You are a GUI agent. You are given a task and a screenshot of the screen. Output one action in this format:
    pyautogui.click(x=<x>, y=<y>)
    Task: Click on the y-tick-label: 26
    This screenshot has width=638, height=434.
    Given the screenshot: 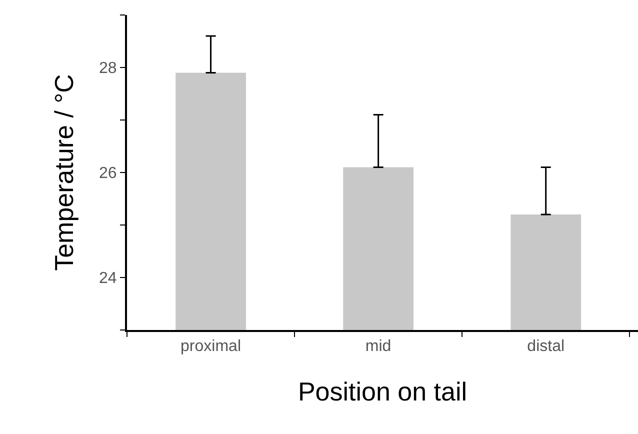 What is the action you would take?
    pyautogui.click(x=108, y=173)
    